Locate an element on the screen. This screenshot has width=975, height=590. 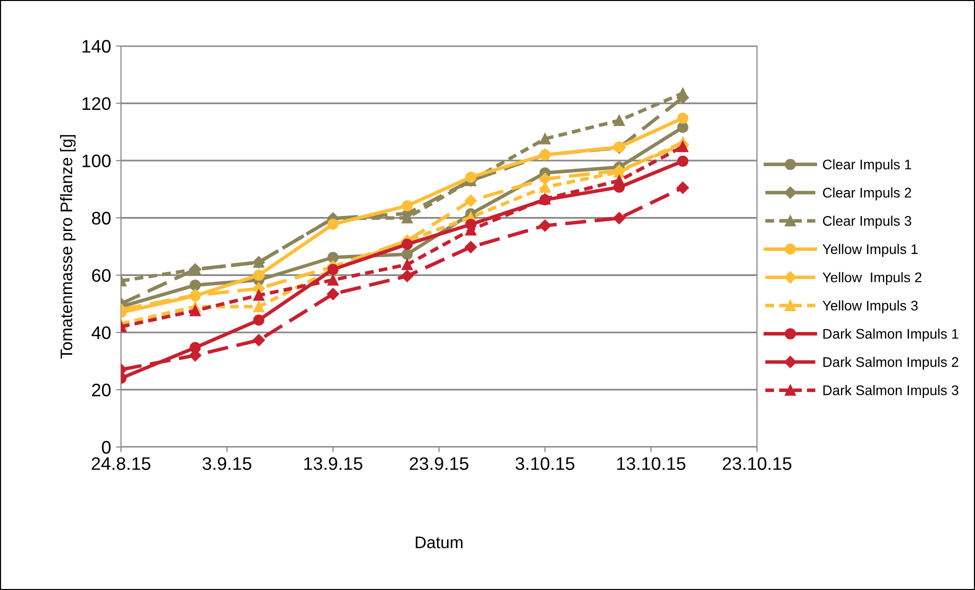
legend-label: Dark Salmon Impuls 2 is located at coordinates (890, 363).